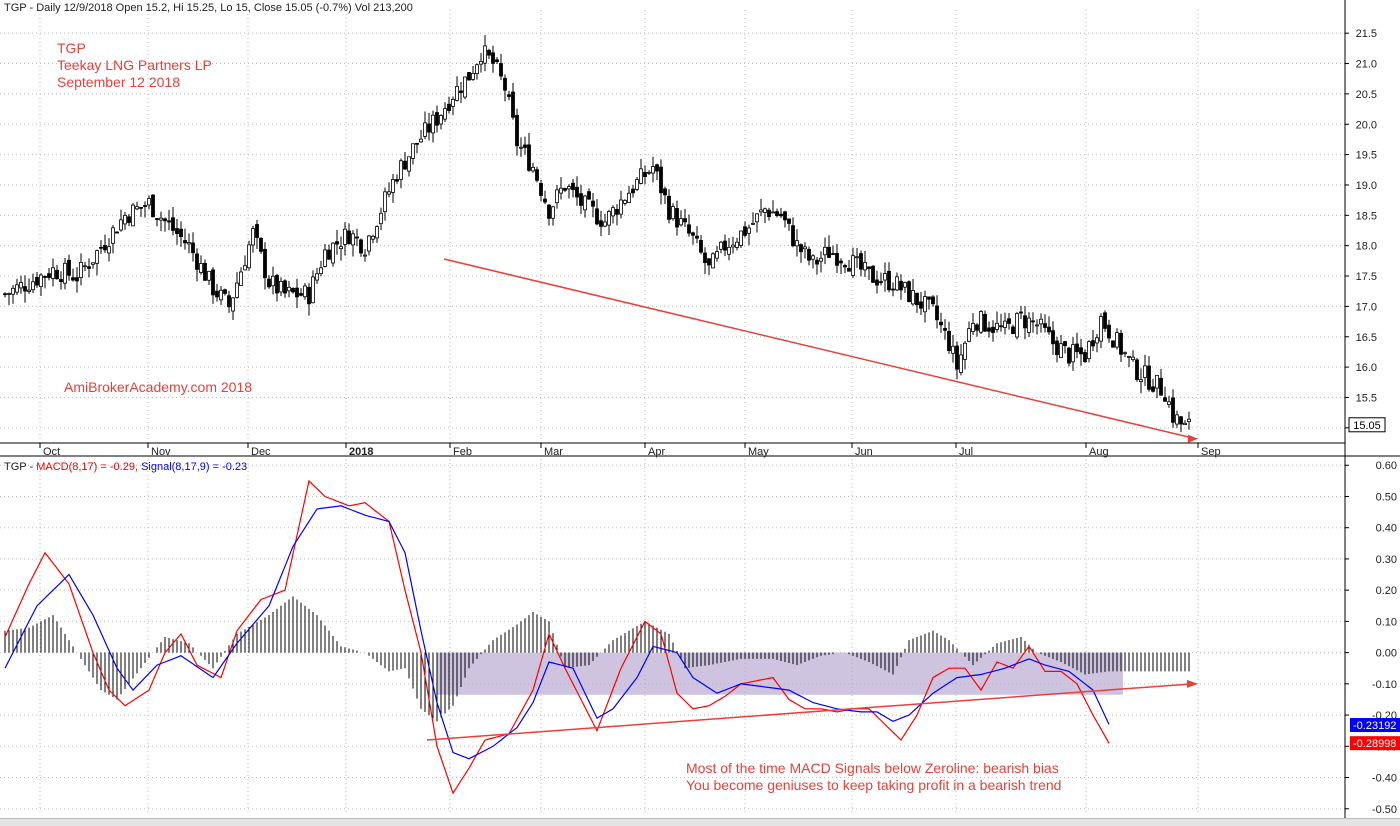  I want to click on macd-y-tick-label: 0.60, so click(1386, 466).